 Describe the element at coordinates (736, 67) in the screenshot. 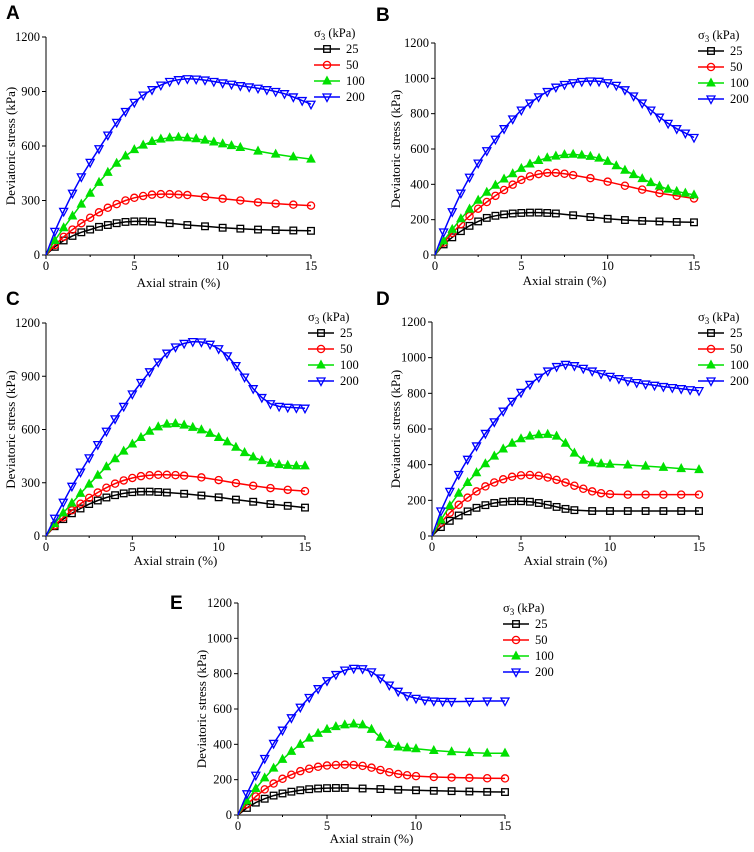

I see `legend-label-50: 50` at that location.